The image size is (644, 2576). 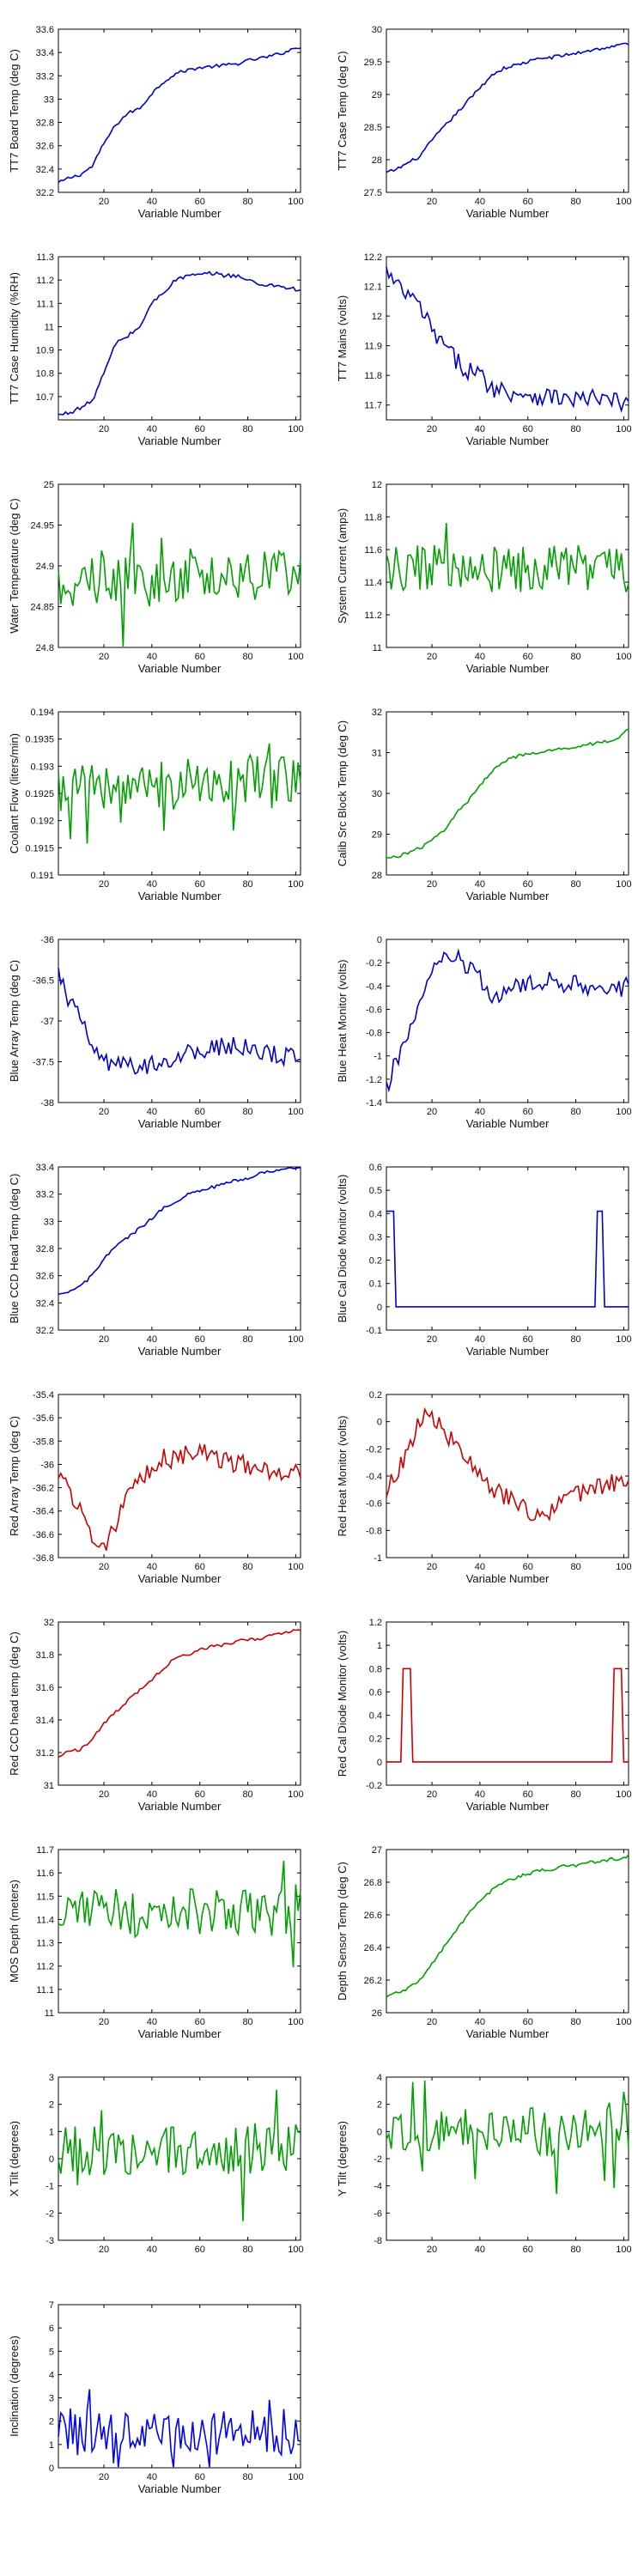 What do you see at coordinates (379, 2078) in the screenshot?
I see `y-tick-label: 4` at bounding box center [379, 2078].